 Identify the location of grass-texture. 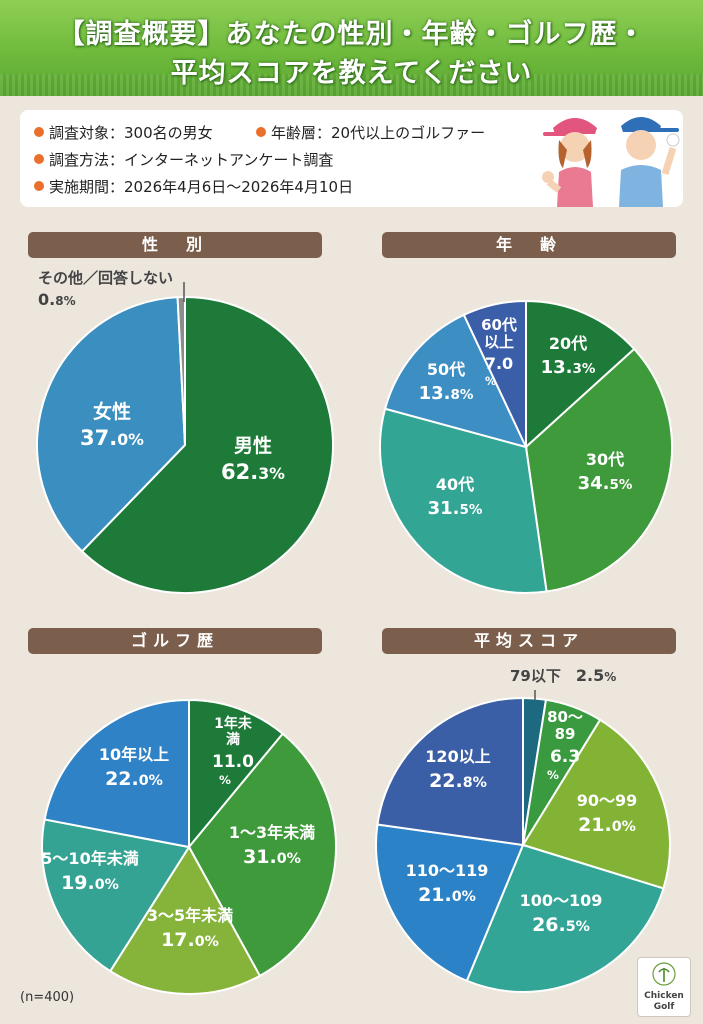
(351, 85).